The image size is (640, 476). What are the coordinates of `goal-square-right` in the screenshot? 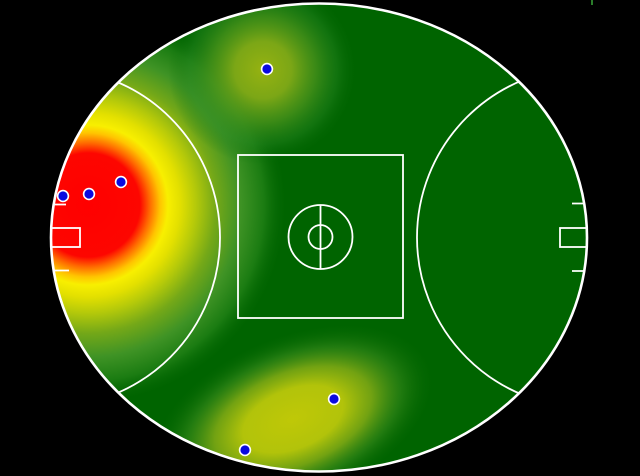 It's located at (573, 237).